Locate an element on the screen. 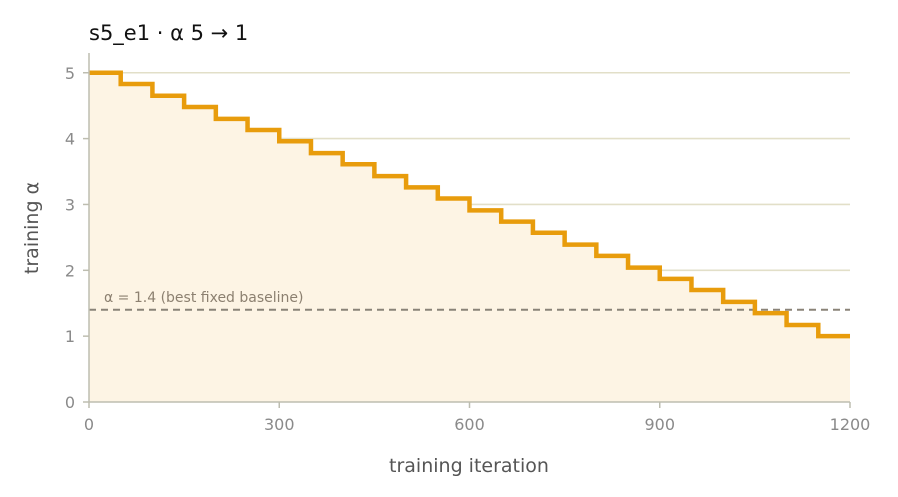  y-tick-label: 1 is located at coordinates (70, 336).